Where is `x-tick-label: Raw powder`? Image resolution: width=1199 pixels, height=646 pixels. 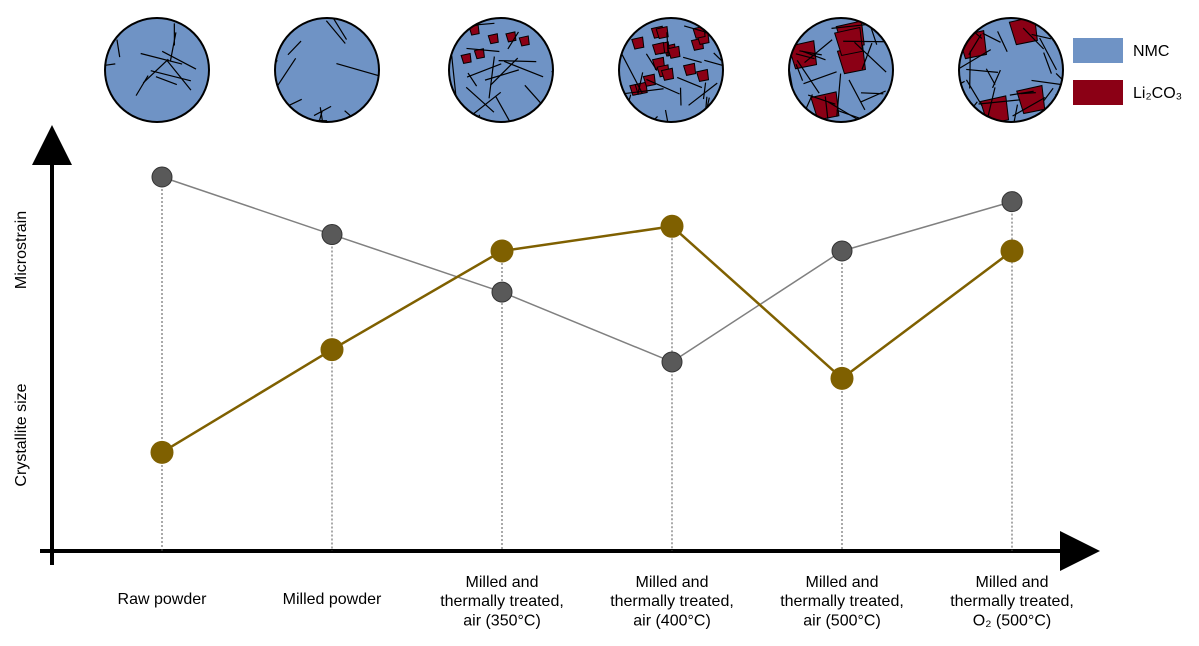 x-tick-label: Raw powder is located at coordinates (163, 599).